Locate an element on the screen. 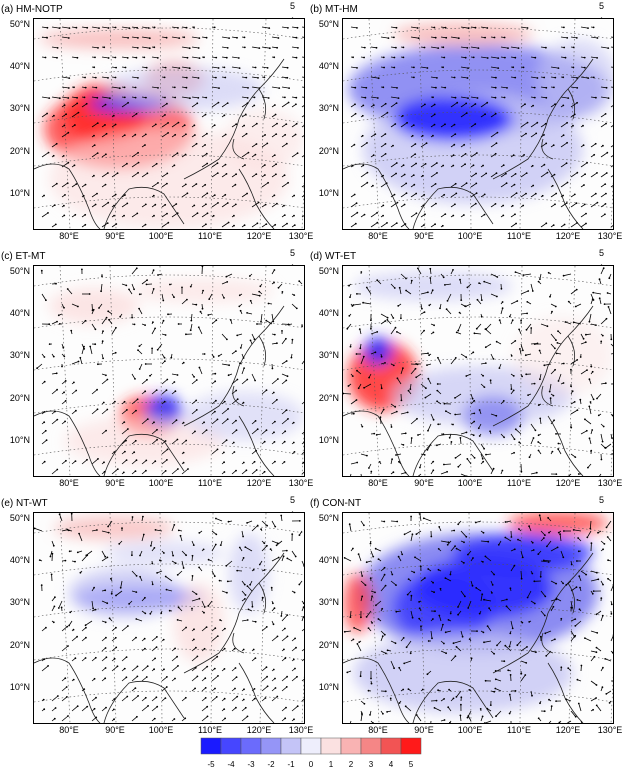 The height and width of the screenshot is (780, 625). anomaly-patch is located at coordinates (119, 39).